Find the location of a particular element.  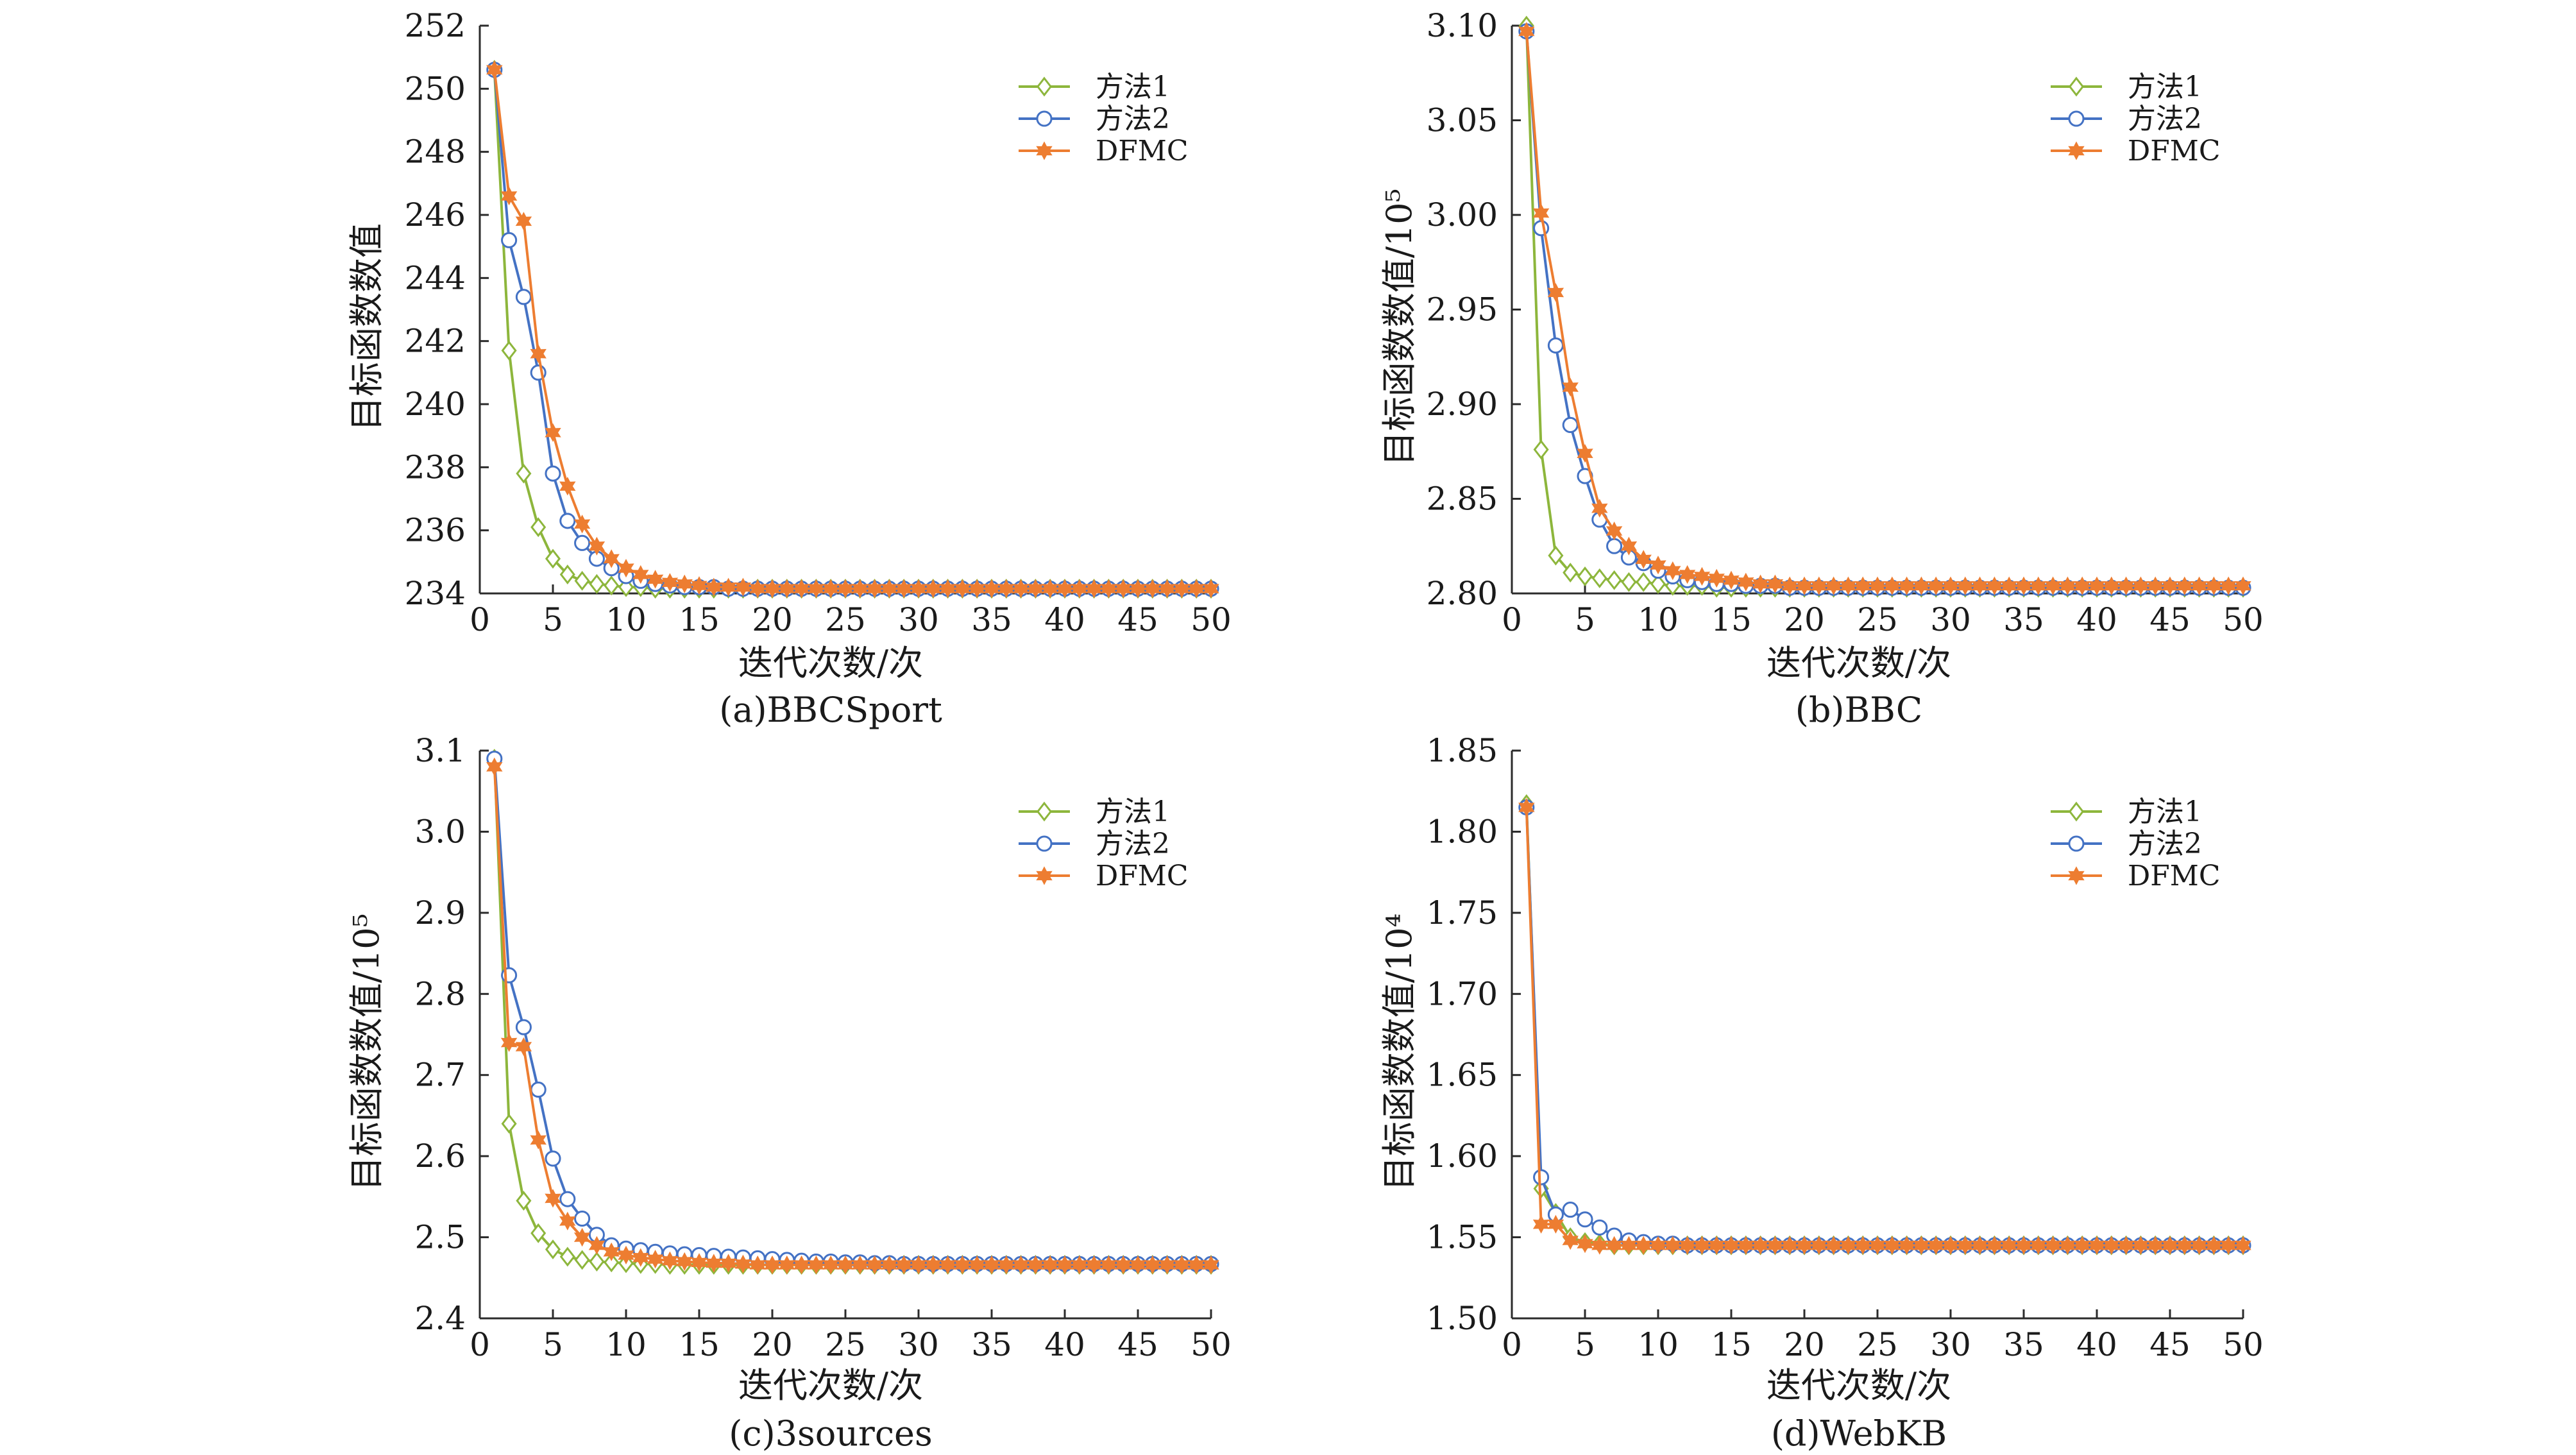

y-tick-label: 2.4 is located at coordinates (440, 1318).